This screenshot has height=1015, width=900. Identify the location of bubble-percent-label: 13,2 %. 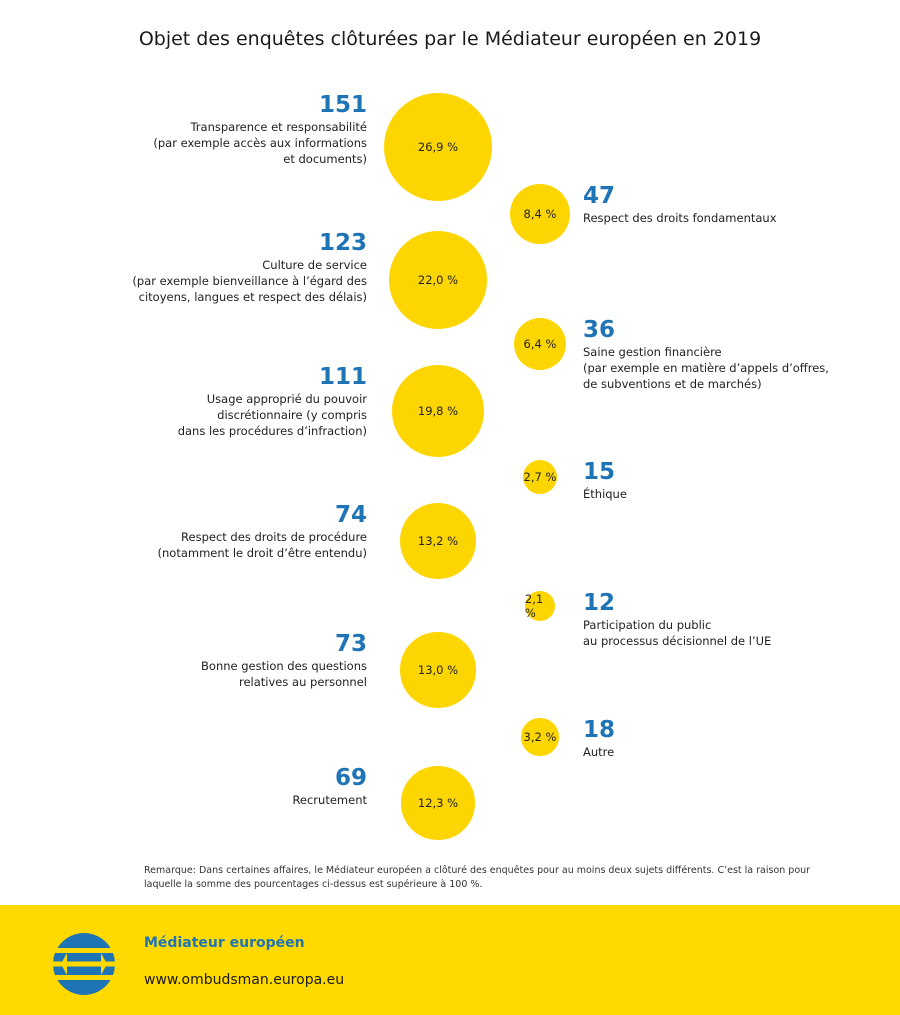
(438, 540).